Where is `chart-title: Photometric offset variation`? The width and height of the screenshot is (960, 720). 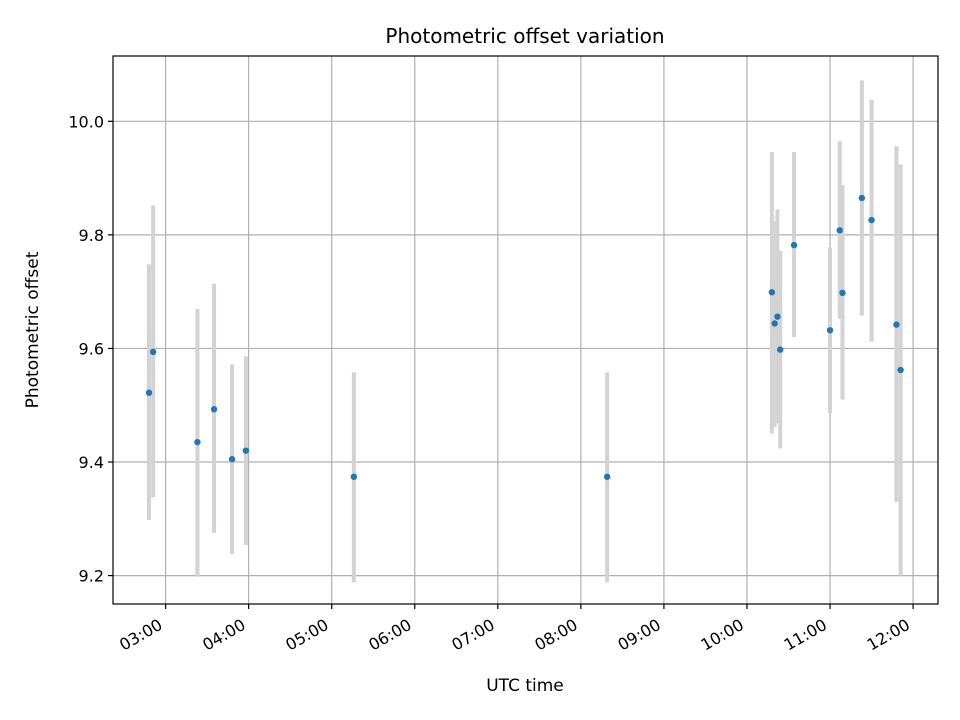 chart-title: Photometric offset variation is located at coordinates (524, 36).